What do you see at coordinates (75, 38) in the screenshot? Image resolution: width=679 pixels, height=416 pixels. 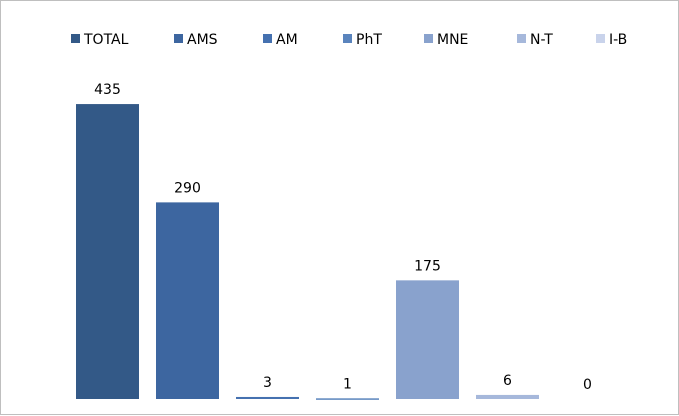 I see `legend-swatch-total` at bounding box center [75, 38].